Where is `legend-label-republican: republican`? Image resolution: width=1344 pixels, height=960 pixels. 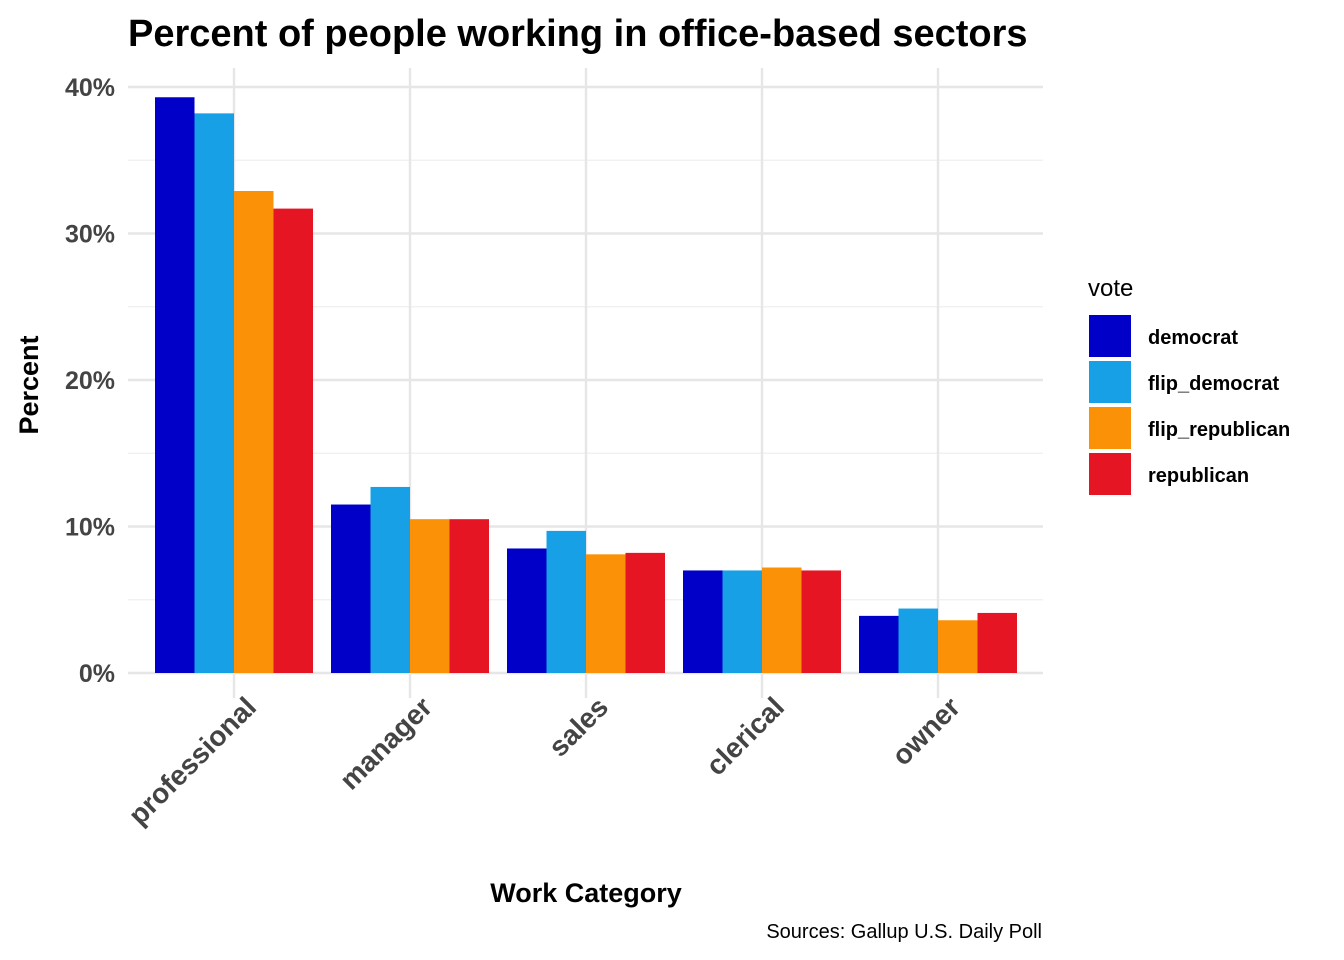
legend-label-republican: republican is located at coordinates (1198, 476).